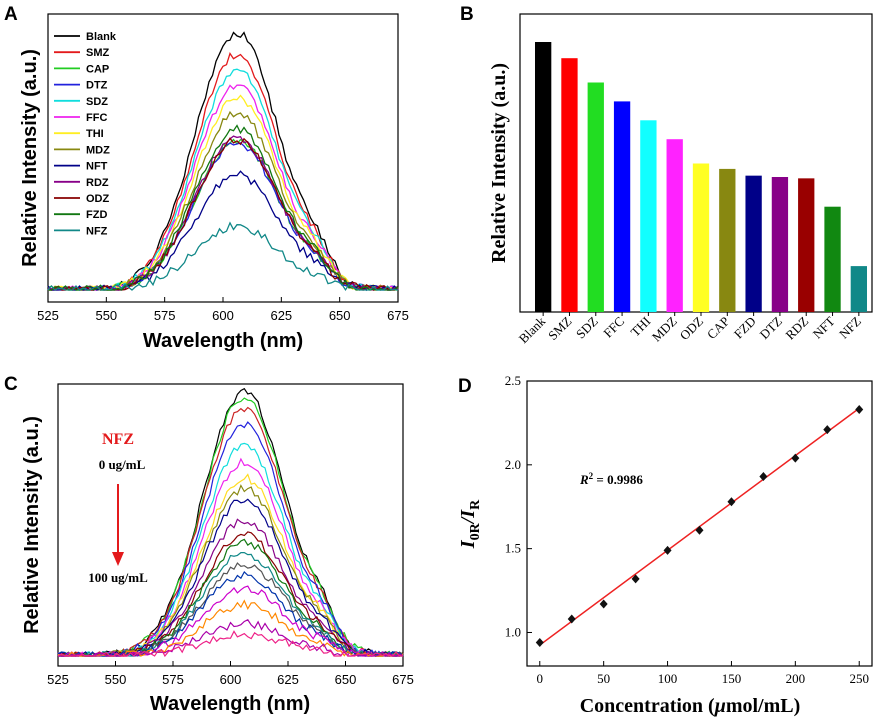 This screenshot has width=879, height=727. I want to click on a-legend-label: Blank, so click(101, 37).